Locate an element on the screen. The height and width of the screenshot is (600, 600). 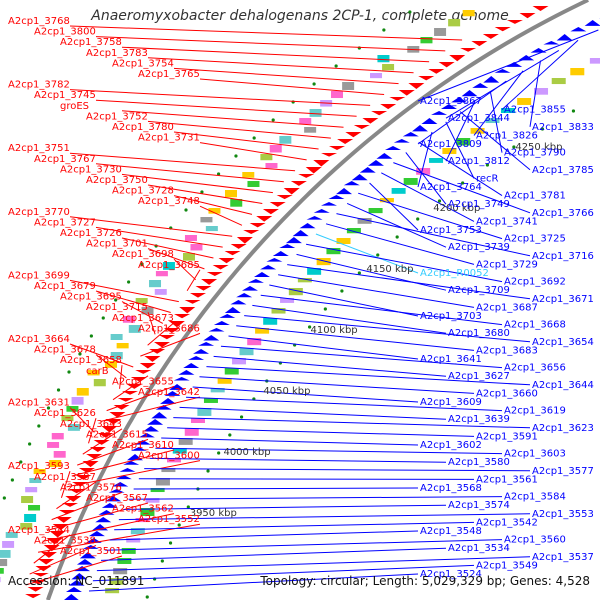
rna-gene-label: A2cp1_R0052 is located at coordinates (454, 273).